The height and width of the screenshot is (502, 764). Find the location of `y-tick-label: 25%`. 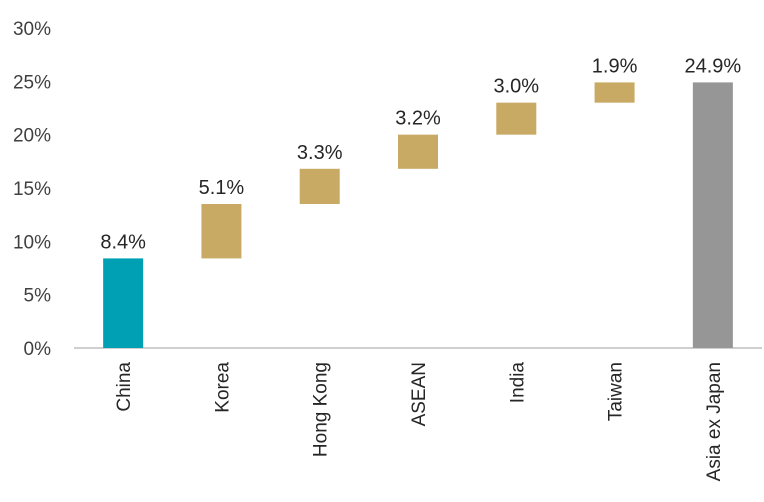

y-tick-label: 25% is located at coordinates (32, 82).